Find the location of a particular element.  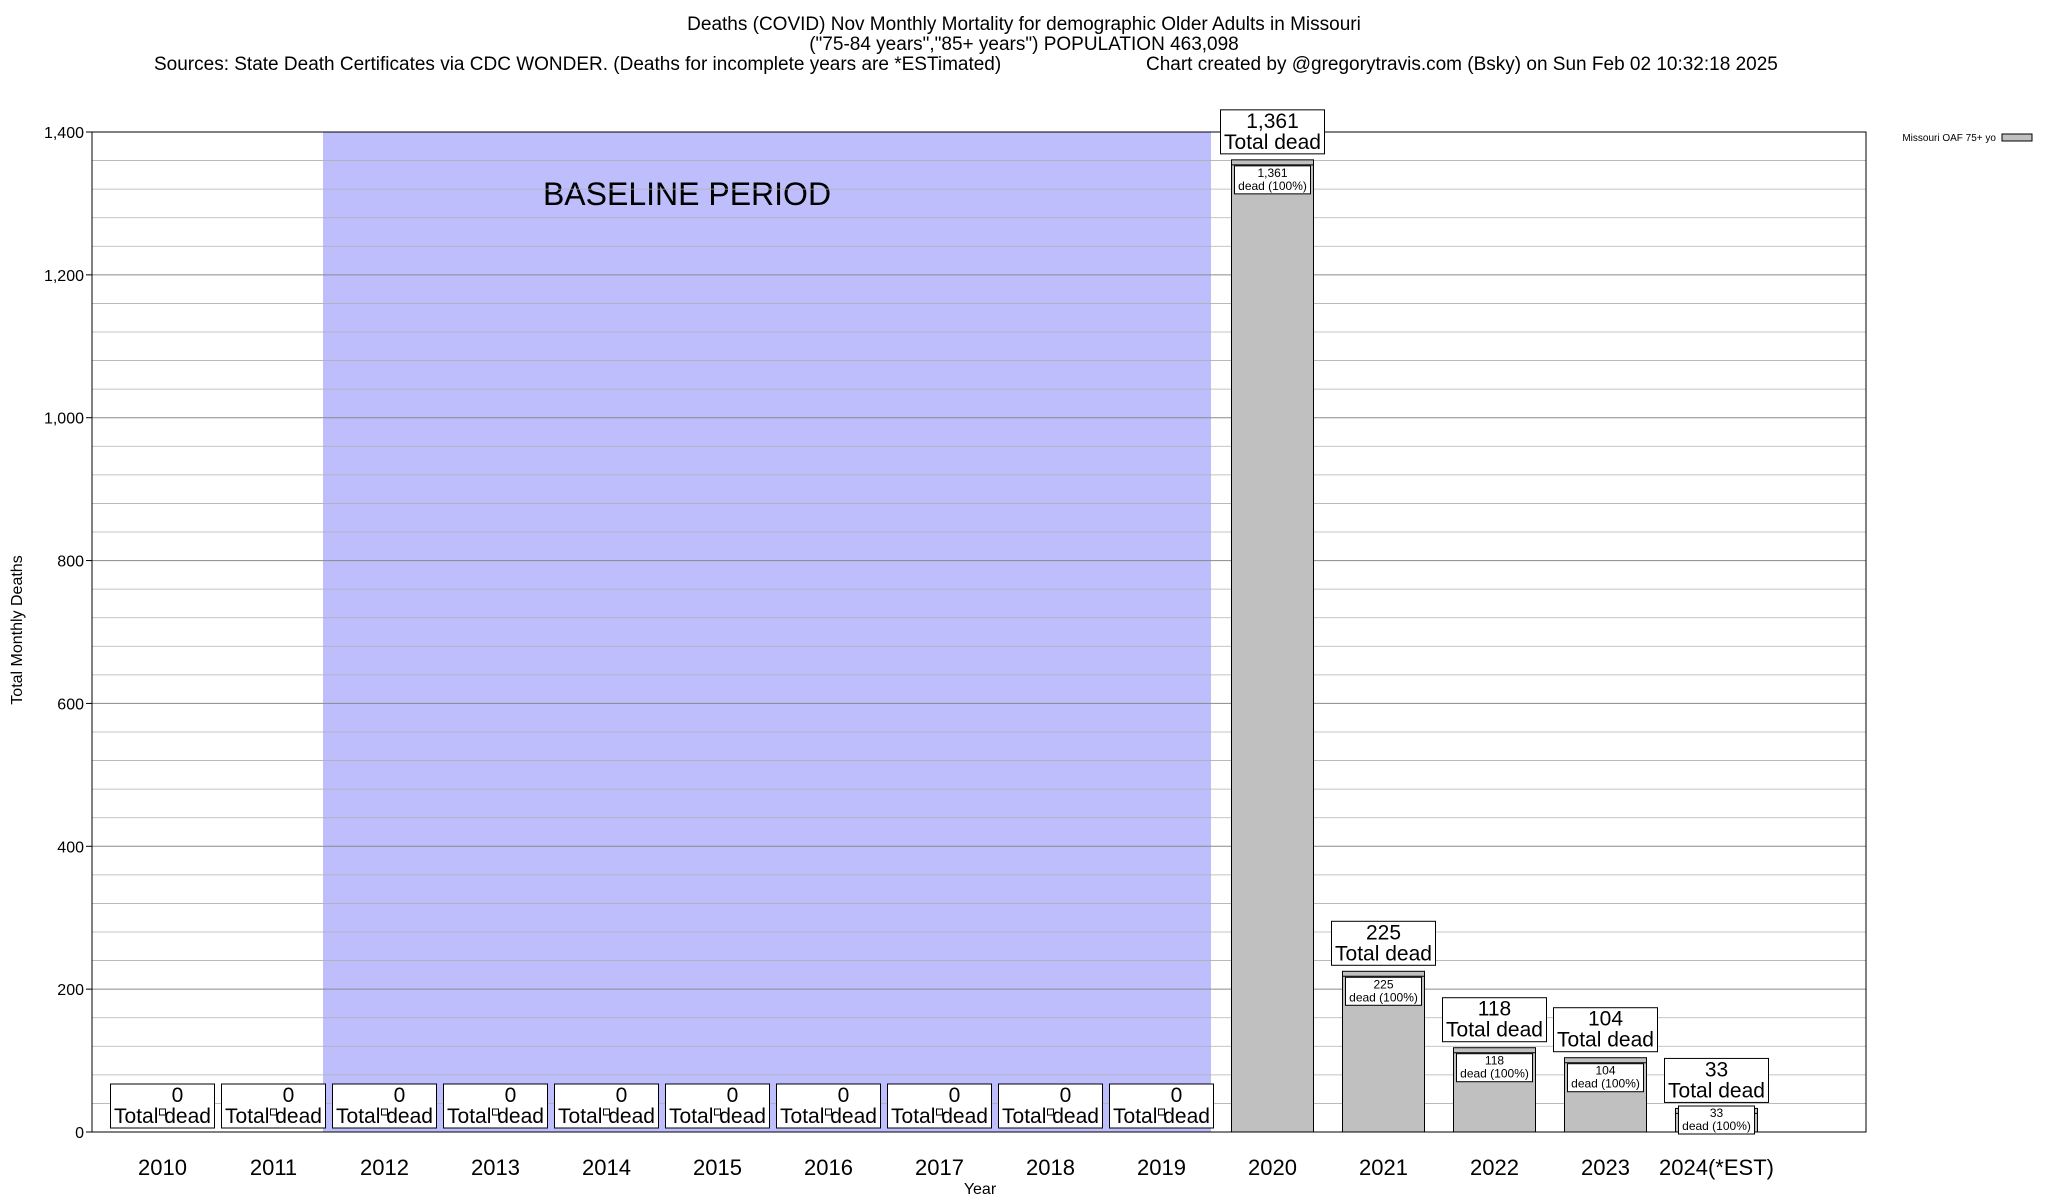

inner-label-value: 1,361 is located at coordinates (1272, 173).